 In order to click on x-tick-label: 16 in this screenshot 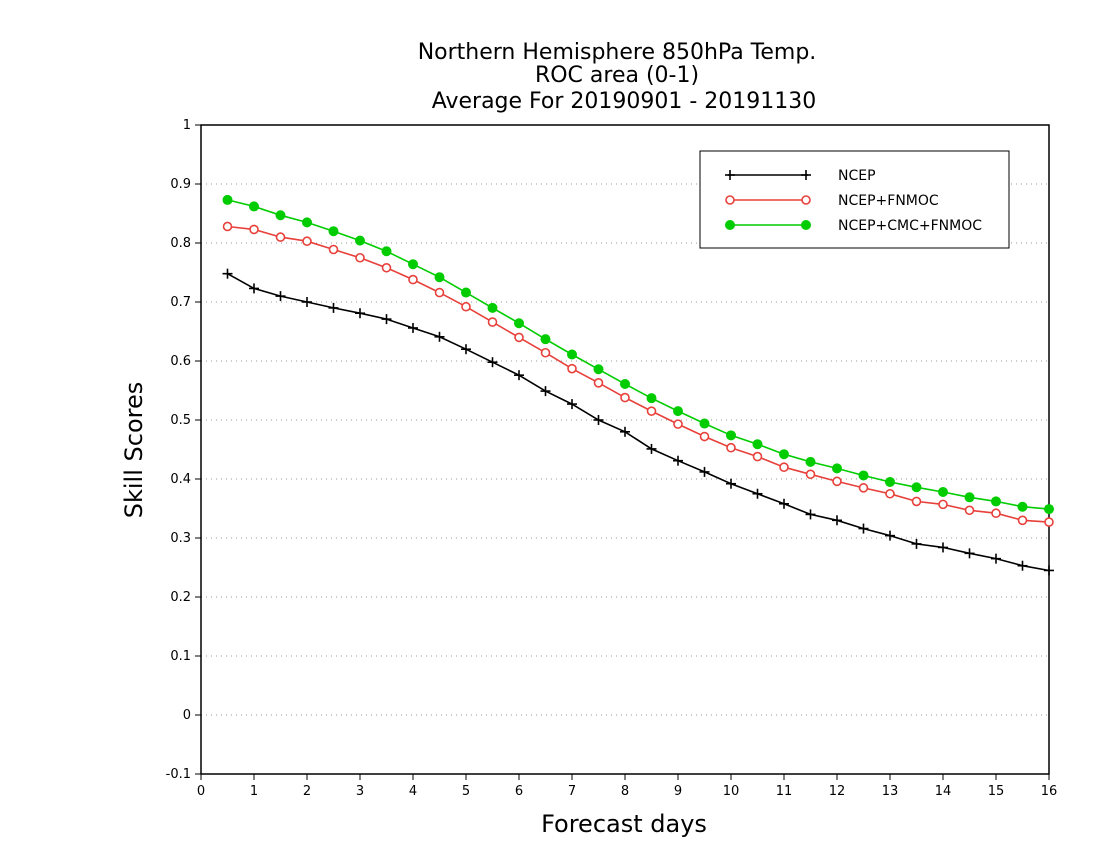, I will do `click(1049, 791)`.